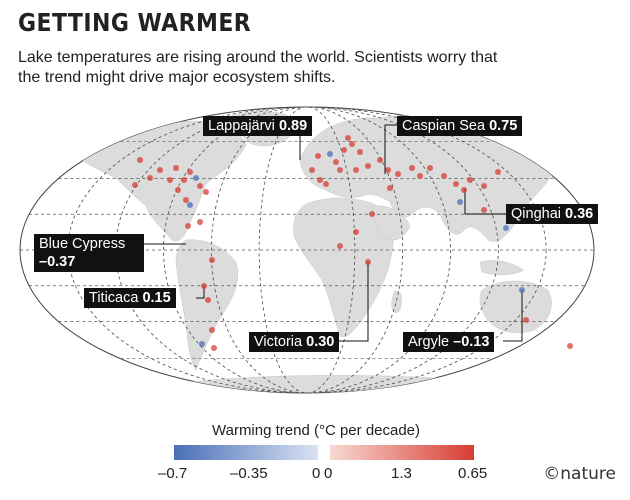  I want to click on land-arabia, so click(391, 223).